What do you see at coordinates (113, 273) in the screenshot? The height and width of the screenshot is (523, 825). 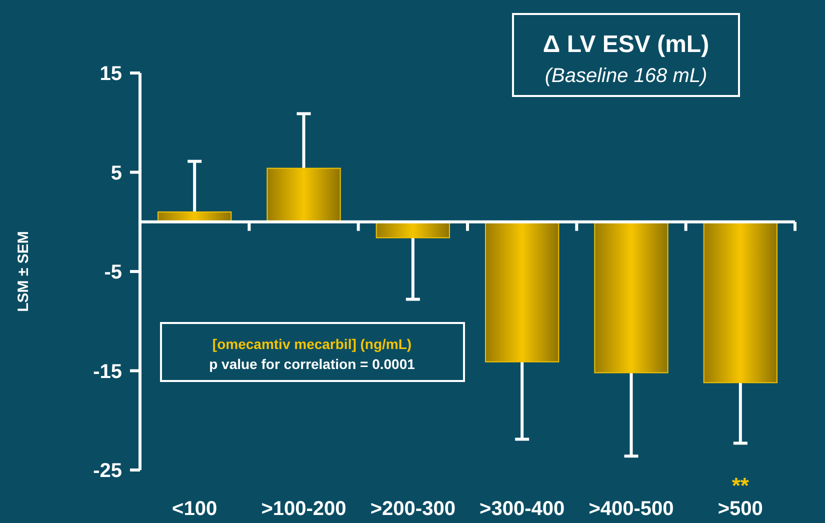 I see `y-tick-label: -5` at bounding box center [113, 273].